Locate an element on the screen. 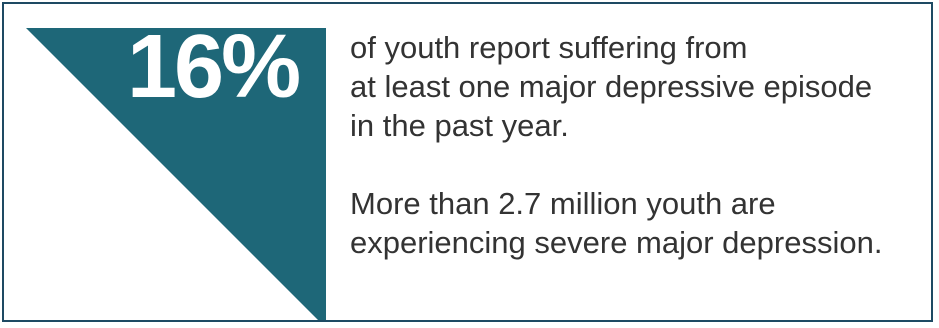 The image size is (939, 328). statement-line-2: at least one major depressive episode is located at coordinates (611, 86).